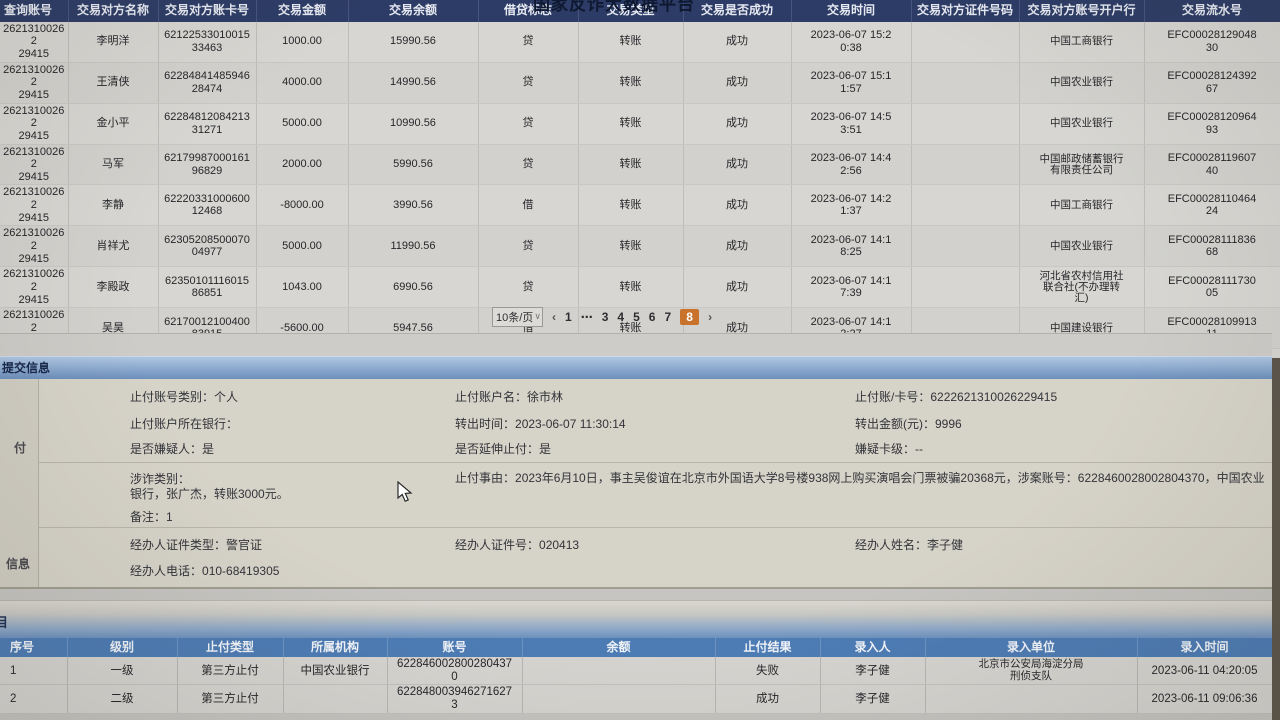 Image resolution: width=1280 pixels, height=720 pixels. What do you see at coordinates (302, 205) in the screenshot?
I see `cell-amount: -8000.00` at bounding box center [302, 205].